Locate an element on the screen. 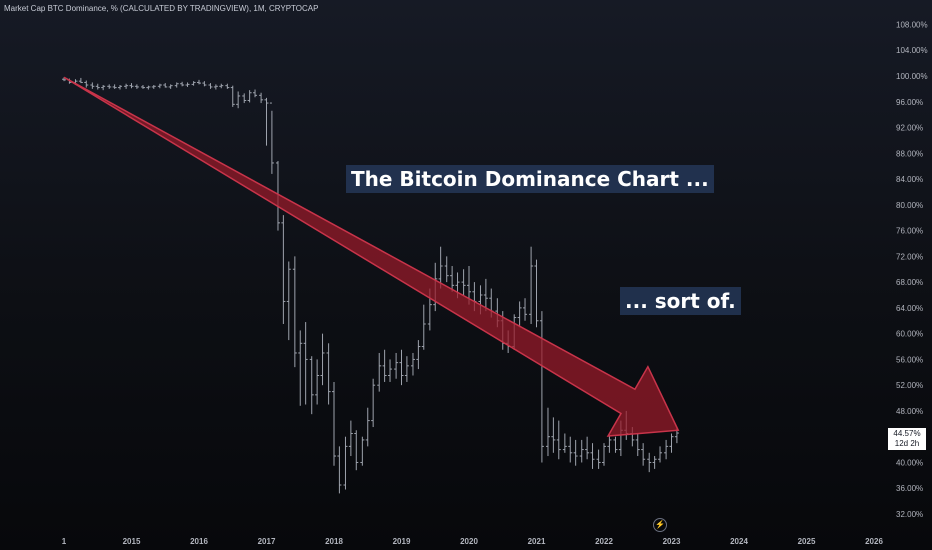 The image size is (932, 550). y-tick-label: 36.00% is located at coordinates (909, 488).